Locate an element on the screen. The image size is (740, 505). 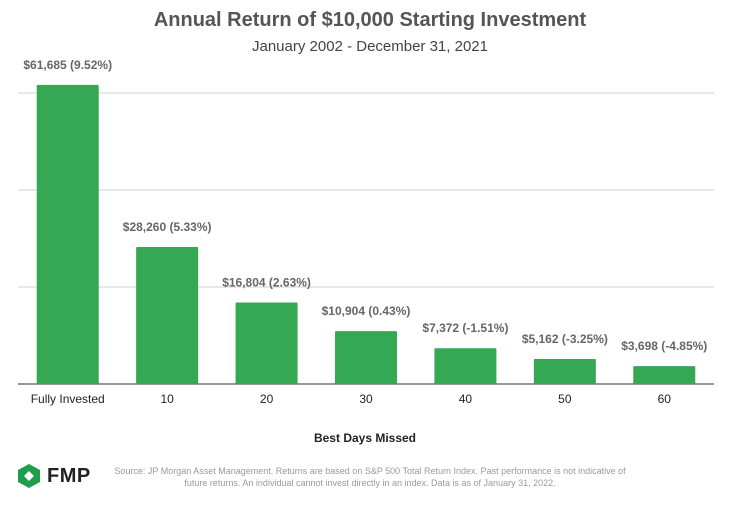
x-tick-label: 30 is located at coordinates (366, 399).